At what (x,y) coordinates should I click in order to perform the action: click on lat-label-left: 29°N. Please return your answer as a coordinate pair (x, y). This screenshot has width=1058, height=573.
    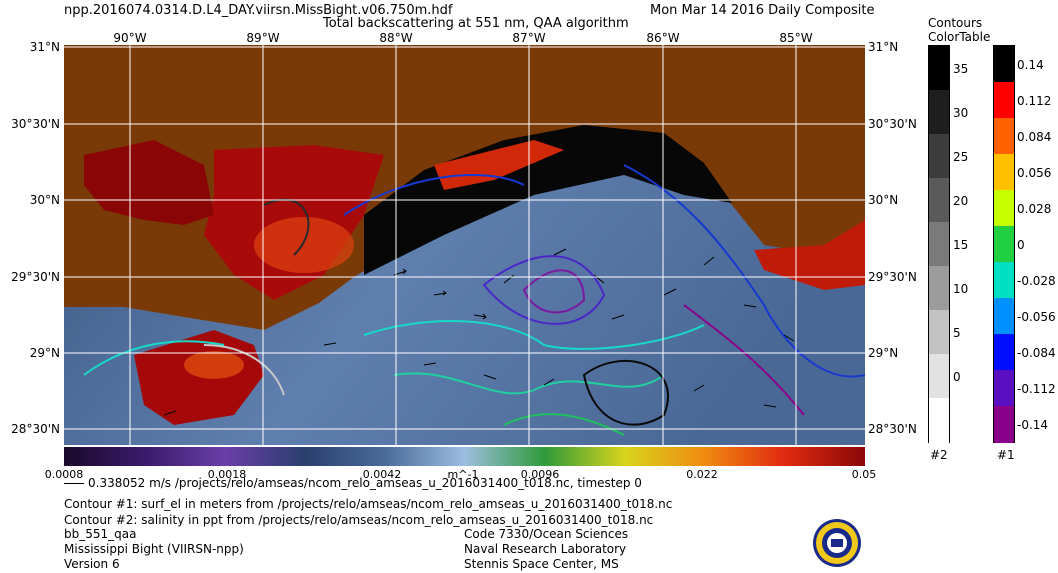
    Looking at the image, I should click on (44, 353).